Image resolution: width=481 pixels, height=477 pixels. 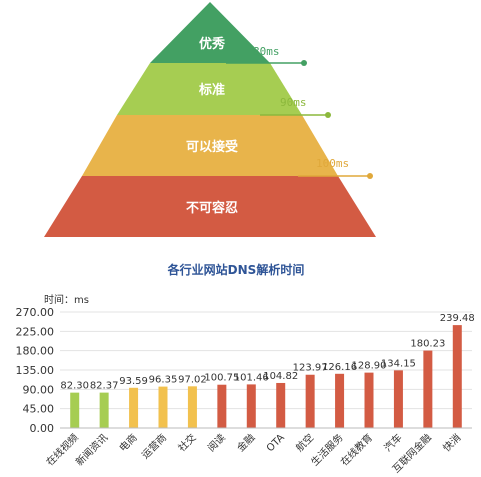 I want to click on x-tick-label: 新闻资讯, so click(x=91, y=449).